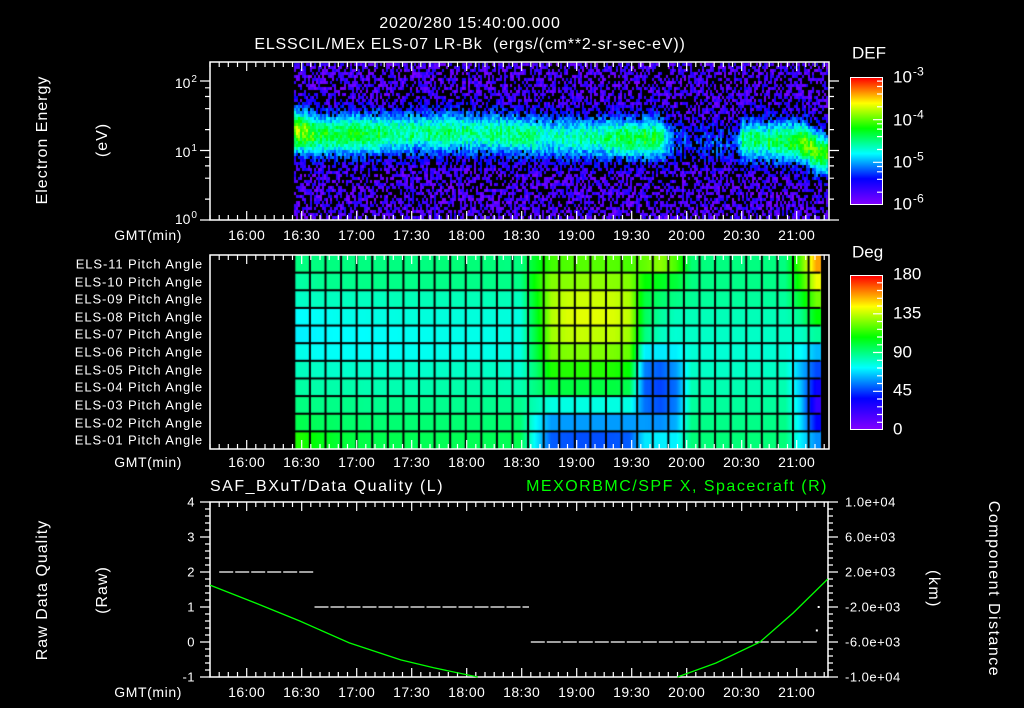  Describe the element at coordinates (191, 642) in the screenshot. I see `quality-tick-label: 0` at that location.